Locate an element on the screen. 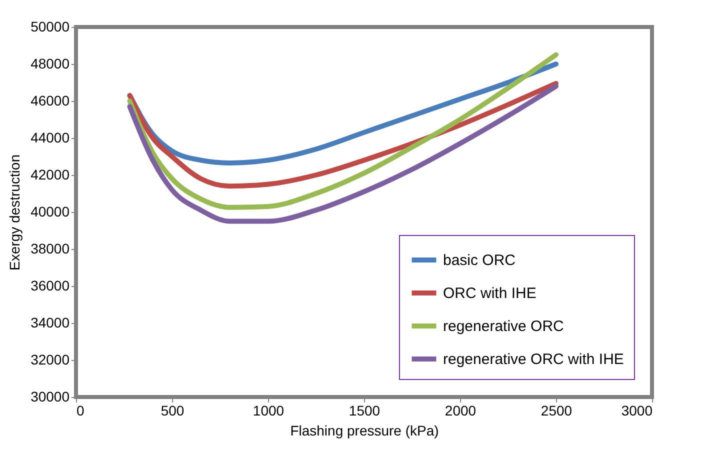 Image resolution: width=716 pixels, height=454 pixels. x-tick-label: 2500 is located at coordinates (556, 410).